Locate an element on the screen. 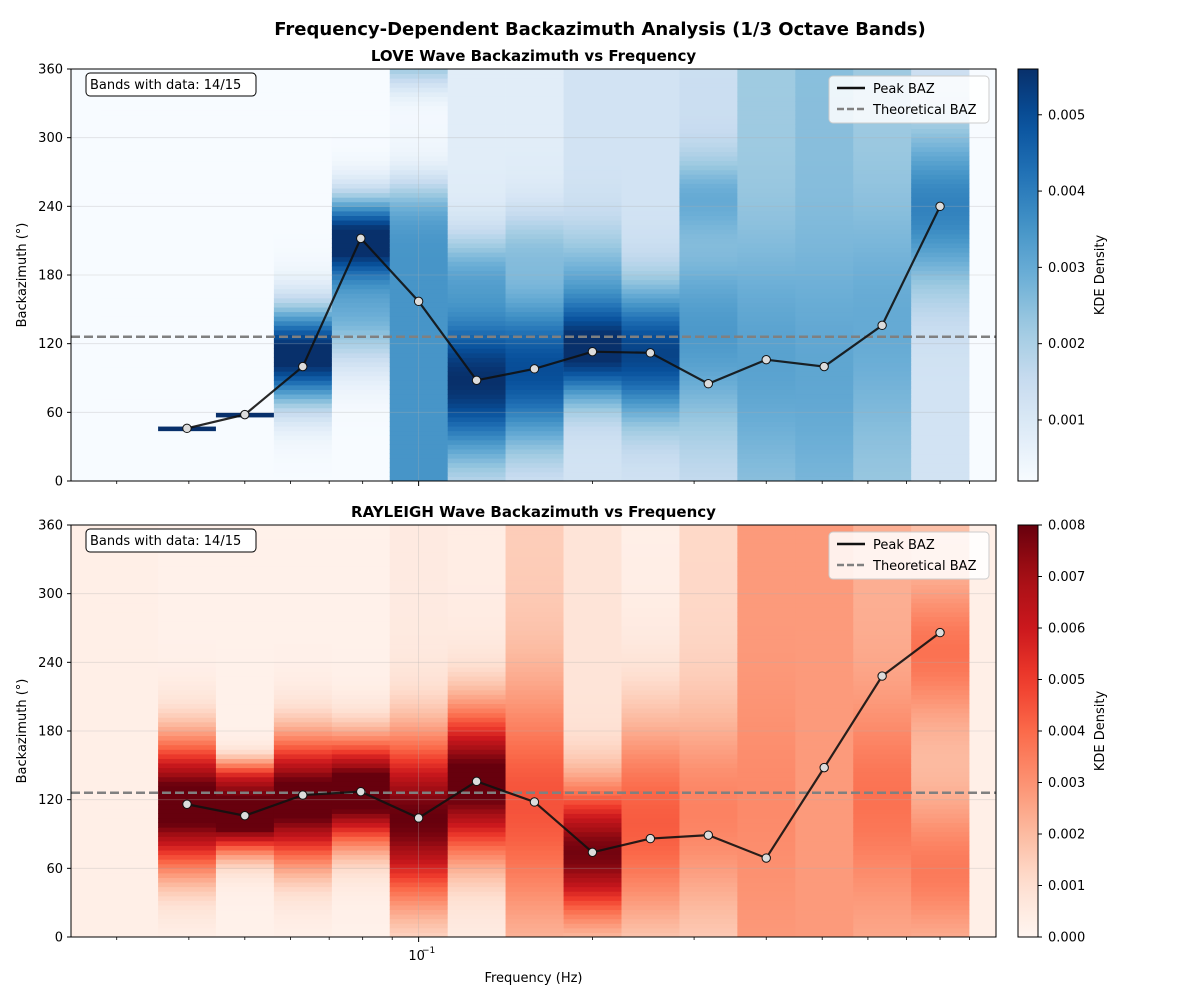 The height and width of the screenshot is (1004, 1200). colorbar-tick-label: 0.004 is located at coordinates (1066, 732).